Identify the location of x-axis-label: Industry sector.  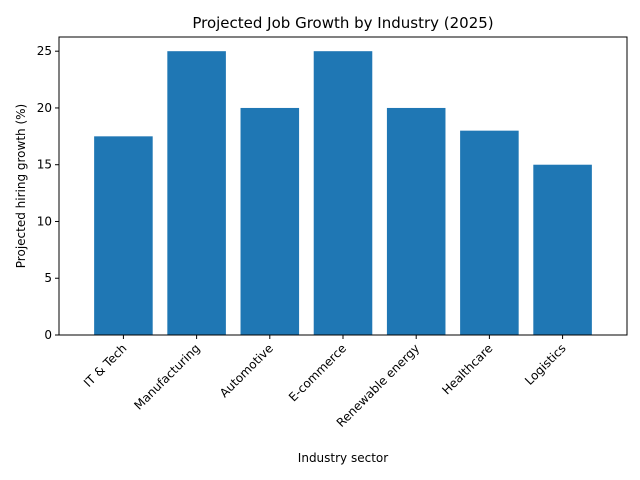
(343, 458).